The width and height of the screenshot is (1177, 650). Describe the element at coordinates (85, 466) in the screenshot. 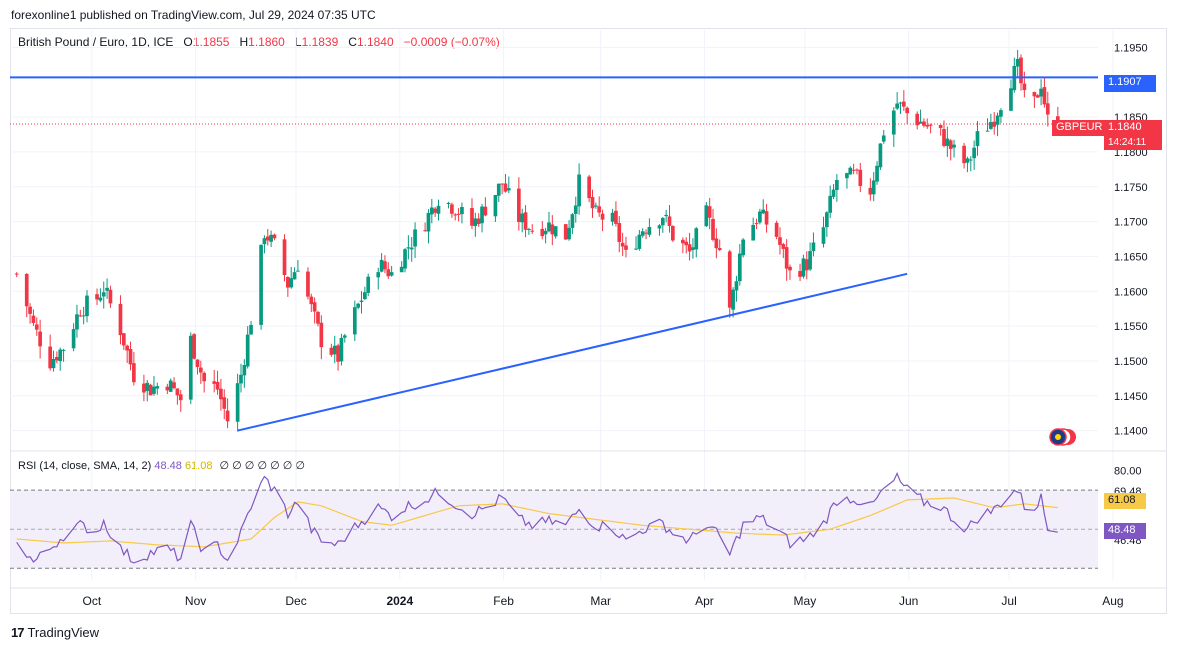

I see `rsi-label: RSI (14, close, SMA, 14, 2)` at that location.